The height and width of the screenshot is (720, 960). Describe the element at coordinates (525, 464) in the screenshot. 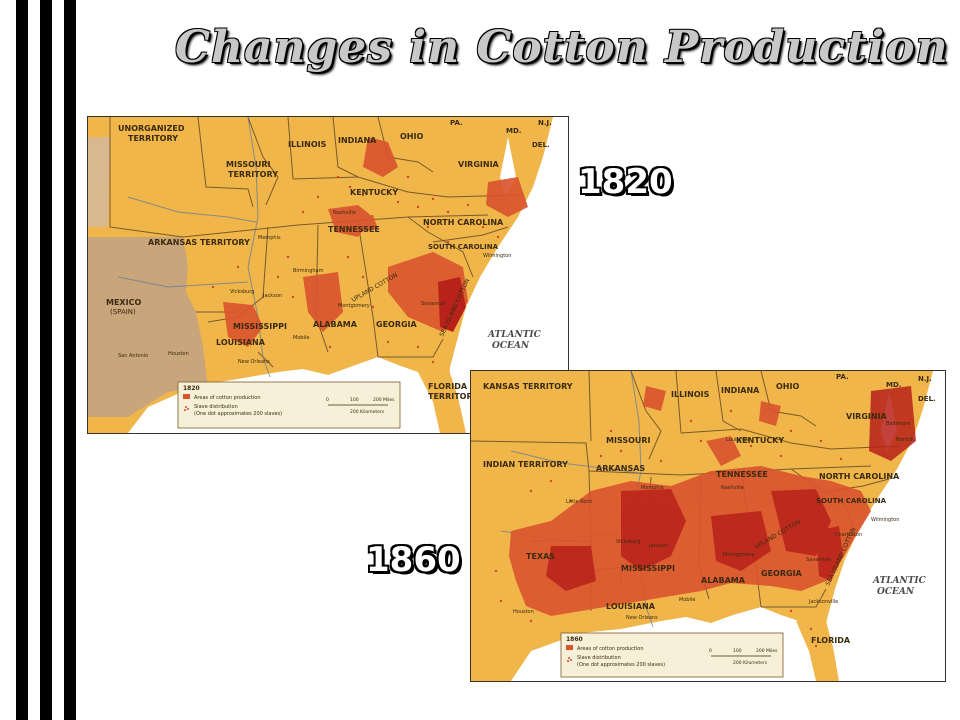

I see `label-indian-territory: INDIAN TERRITORY` at that location.